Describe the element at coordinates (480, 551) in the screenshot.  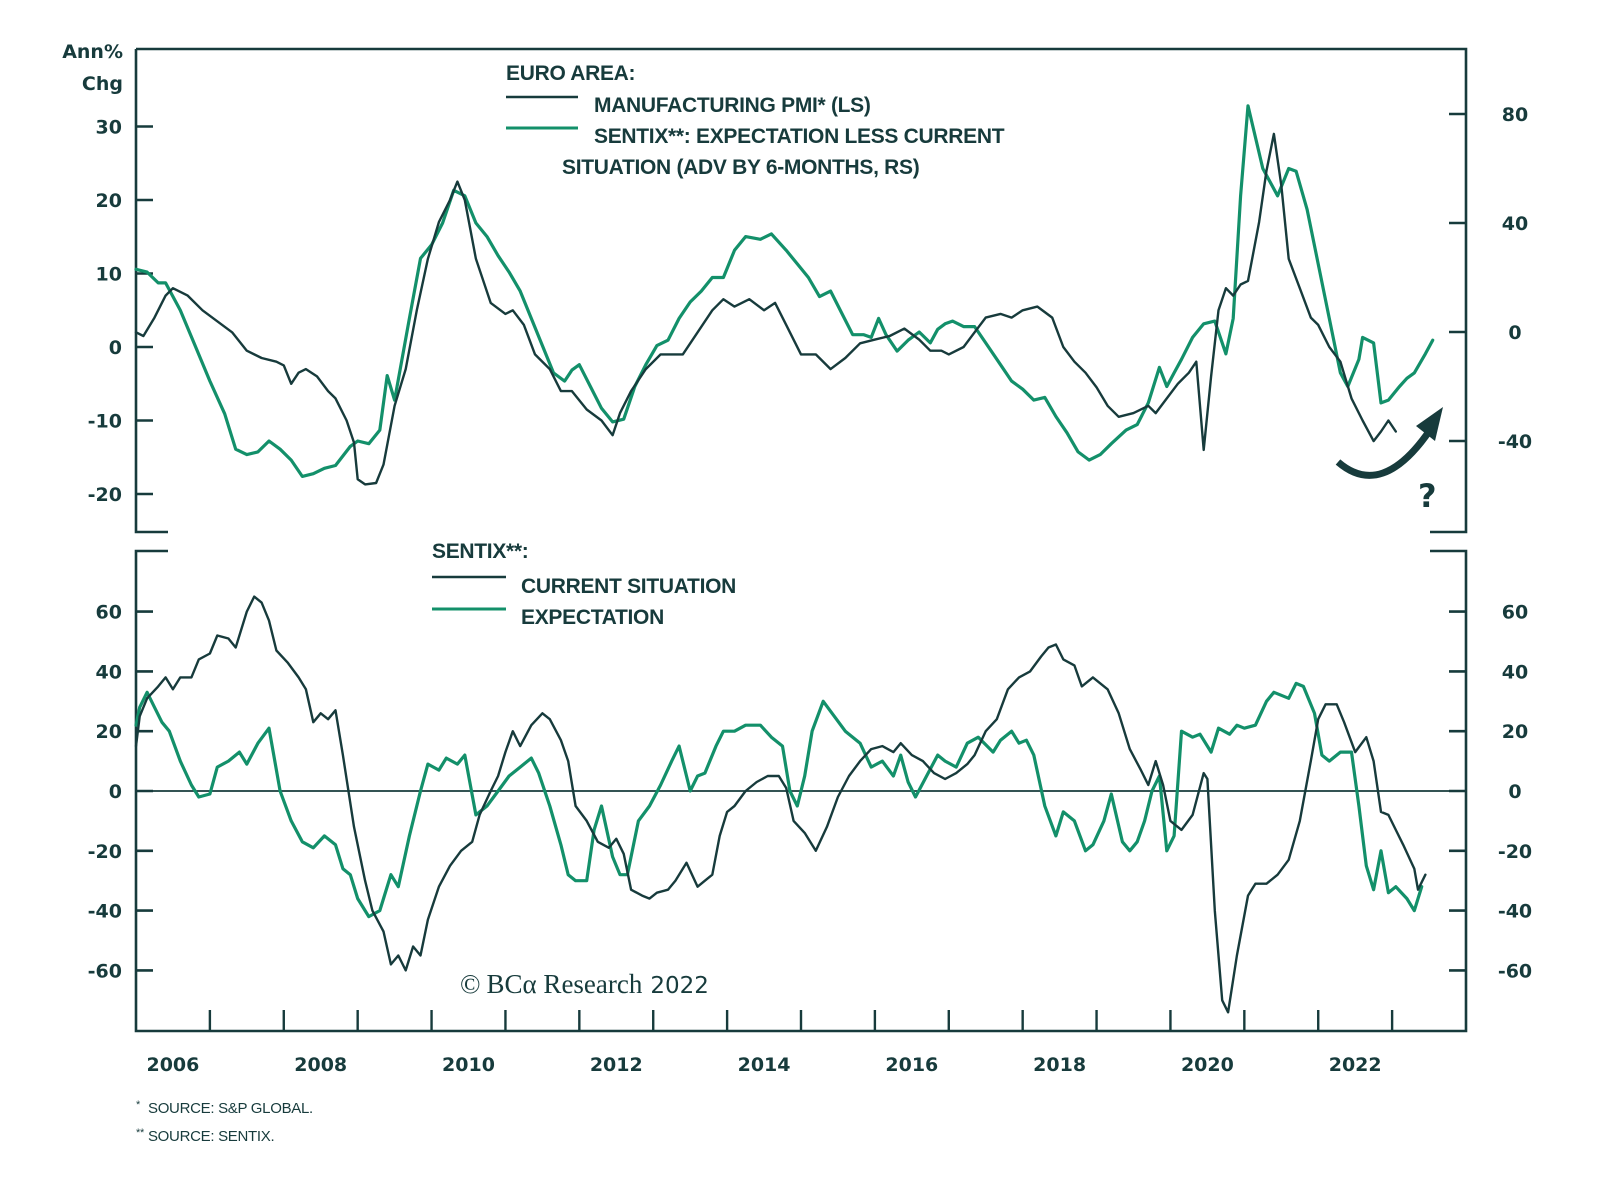
I see `bottom-legend-title: SENTIX**:` at that location.